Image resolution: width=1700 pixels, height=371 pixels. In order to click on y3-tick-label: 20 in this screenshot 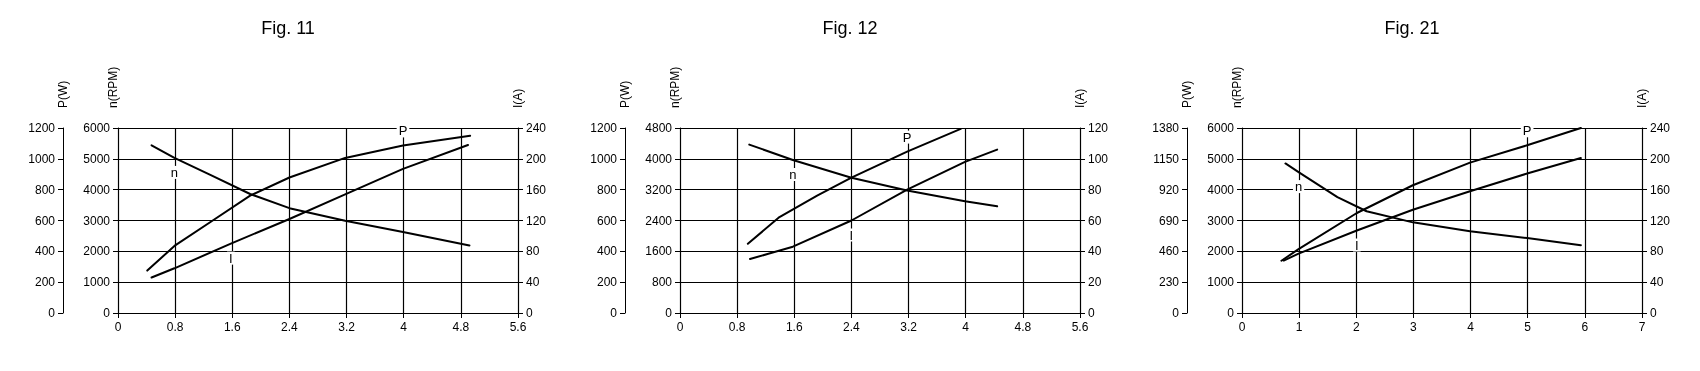, I will do `click(1095, 282)`.